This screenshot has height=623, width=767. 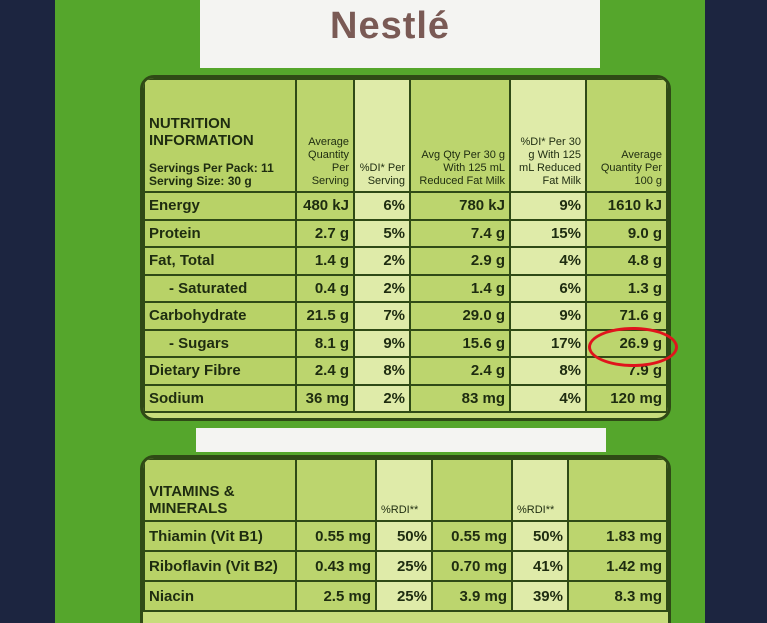 I want to click on value-cell: 7.4 g, so click(x=460, y=233).